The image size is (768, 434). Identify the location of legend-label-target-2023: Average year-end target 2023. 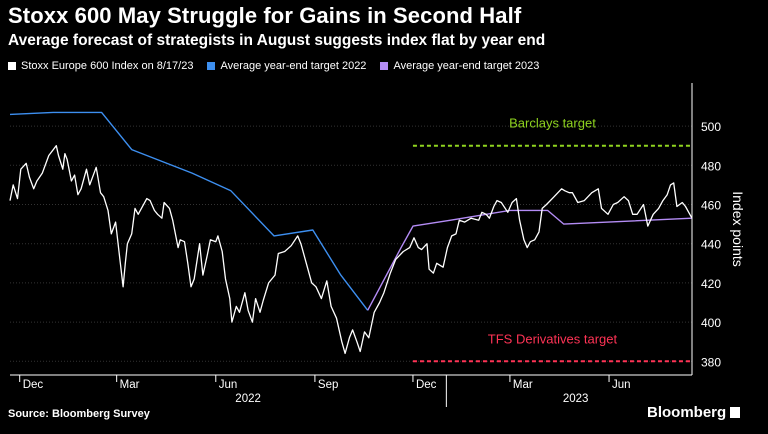
(466, 66).